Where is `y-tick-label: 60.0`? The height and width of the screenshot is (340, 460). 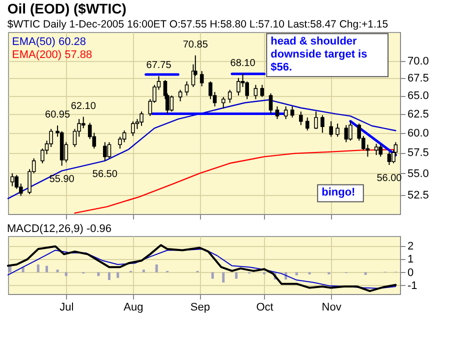
y-tick-label: 60.0 is located at coordinates (418, 133).